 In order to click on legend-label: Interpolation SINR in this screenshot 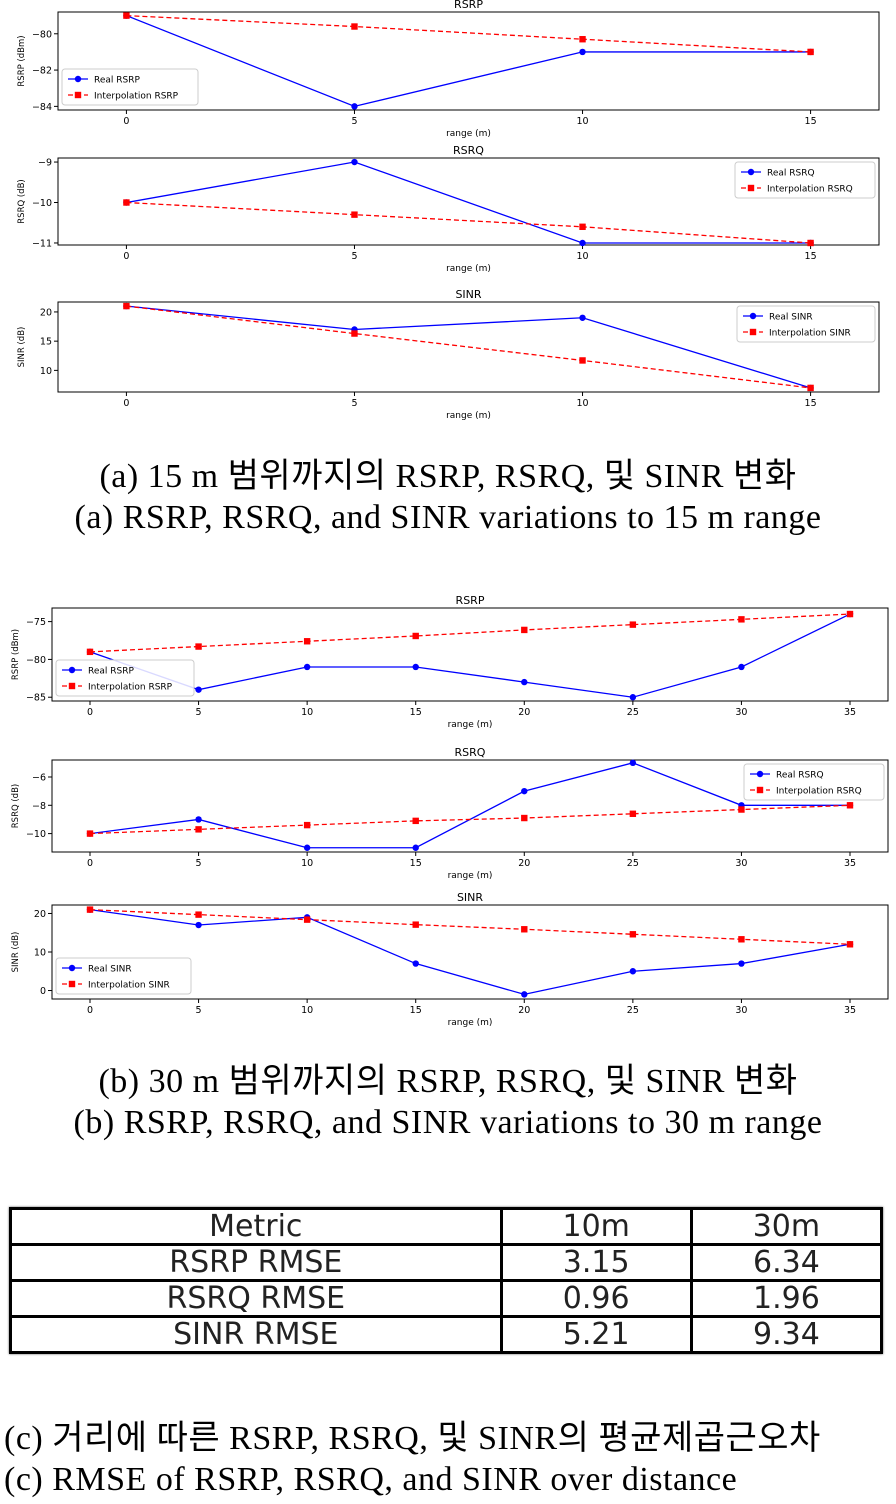, I will do `click(810, 334)`.